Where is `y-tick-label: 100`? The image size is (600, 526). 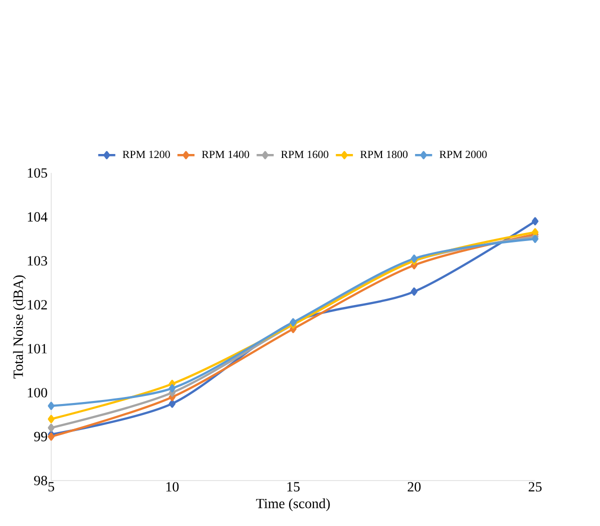
y-tick-label: 100 is located at coordinates (38, 393).